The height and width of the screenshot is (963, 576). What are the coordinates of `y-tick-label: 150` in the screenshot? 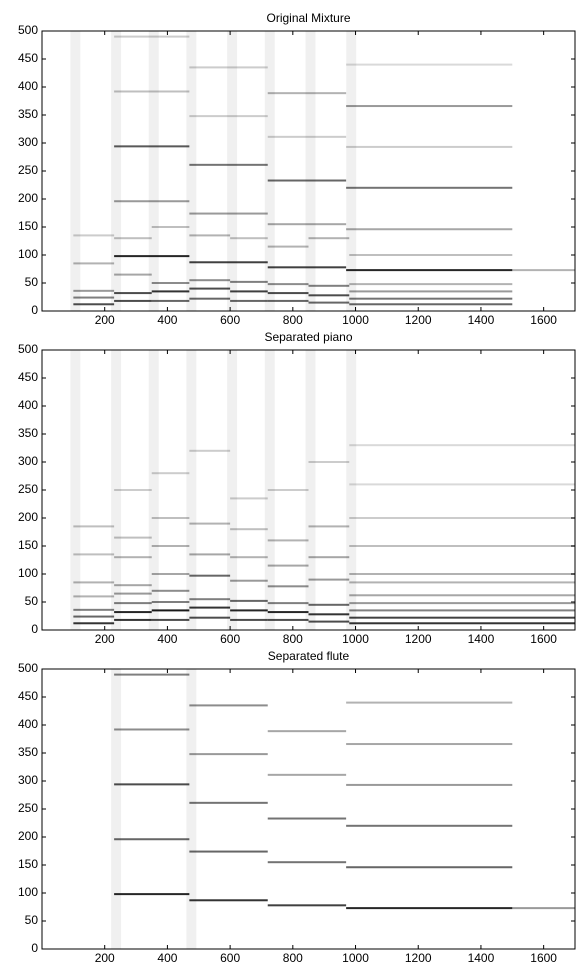 It's located at (28, 864).